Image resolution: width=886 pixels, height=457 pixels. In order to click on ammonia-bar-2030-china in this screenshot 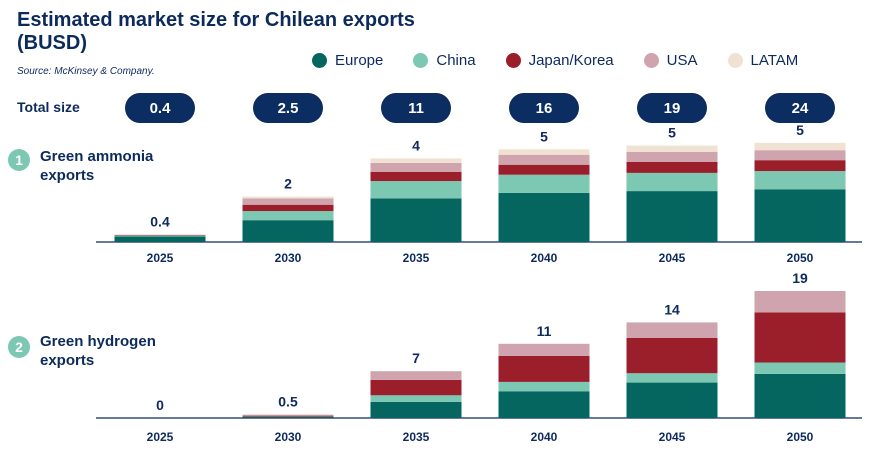, I will do `click(288, 216)`.